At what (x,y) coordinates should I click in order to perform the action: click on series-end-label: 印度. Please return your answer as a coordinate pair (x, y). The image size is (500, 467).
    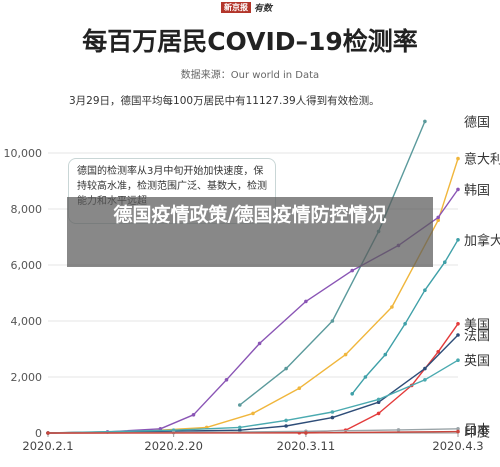
    Looking at the image, I should click on (477, 433).